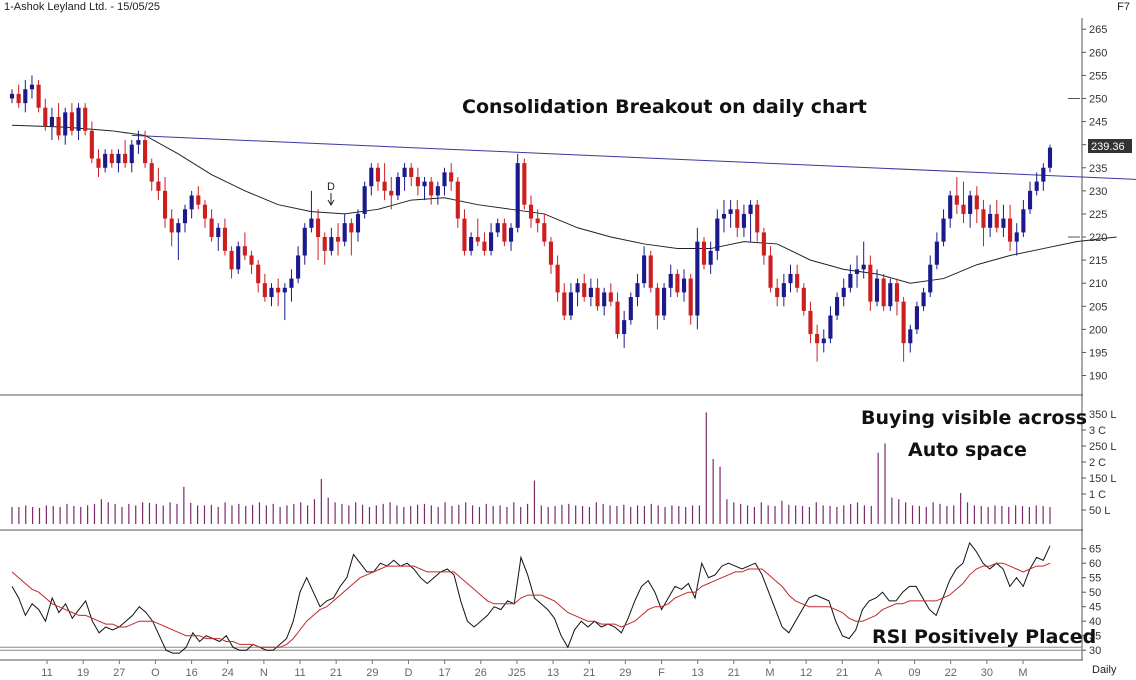 This screenshot has width=1136, height=680. I want to click on date-tick-label: 11, so click(46, 673).